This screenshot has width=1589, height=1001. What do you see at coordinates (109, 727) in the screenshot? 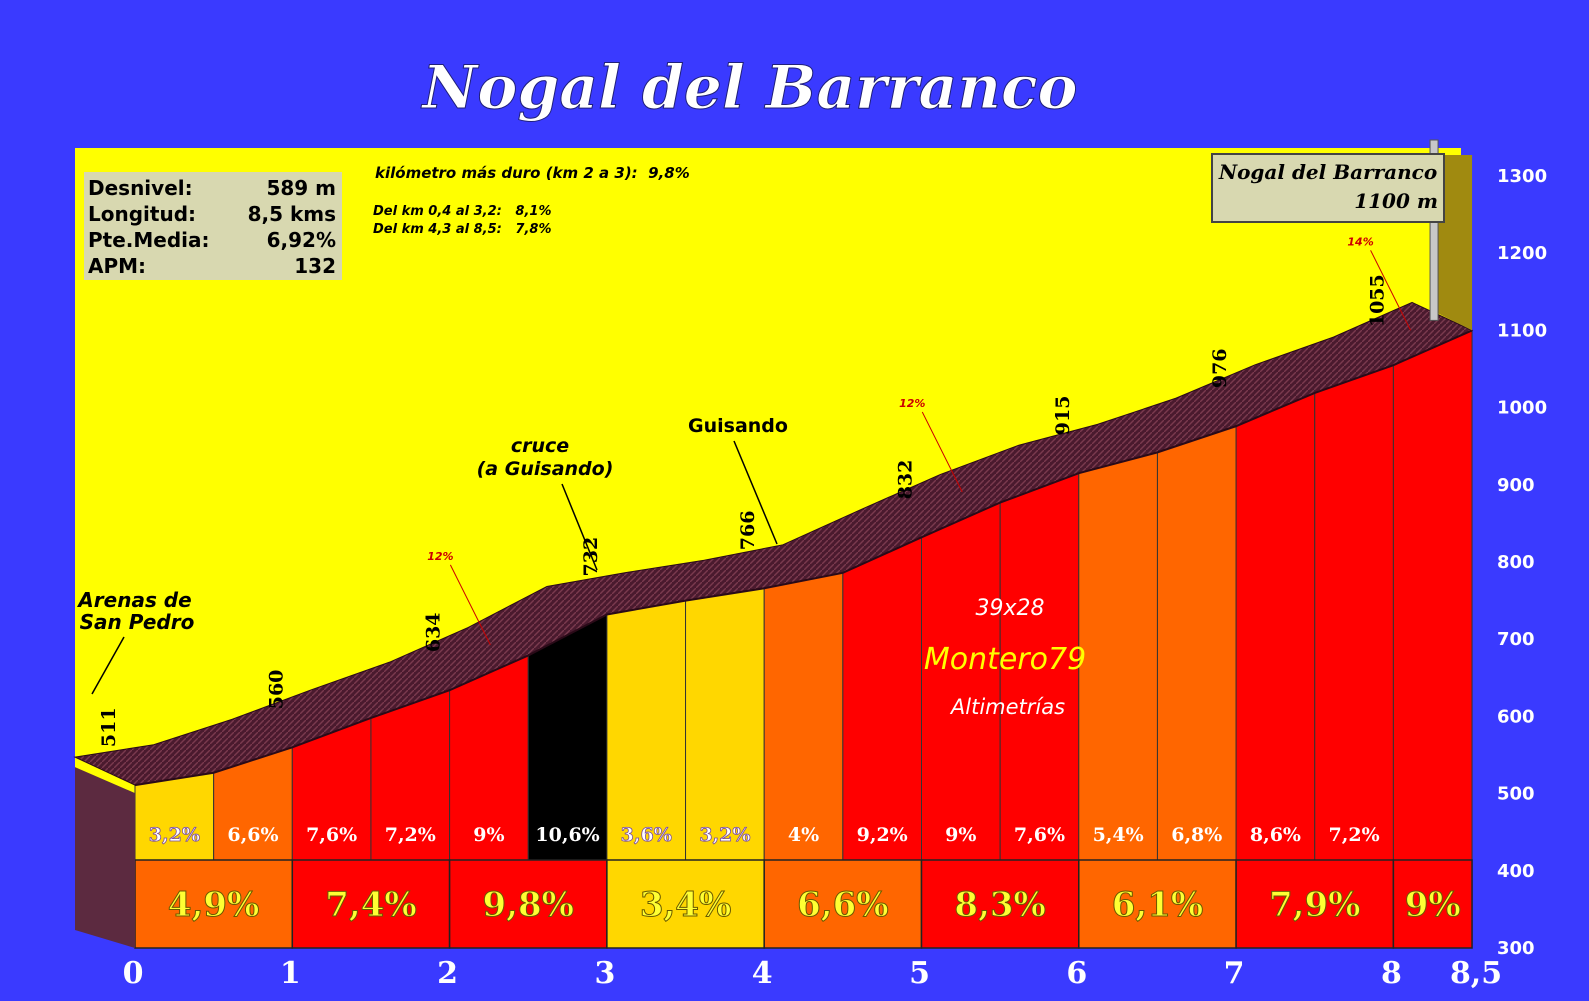
I see `altitude-label: 511` at bounding box center [109, 727].